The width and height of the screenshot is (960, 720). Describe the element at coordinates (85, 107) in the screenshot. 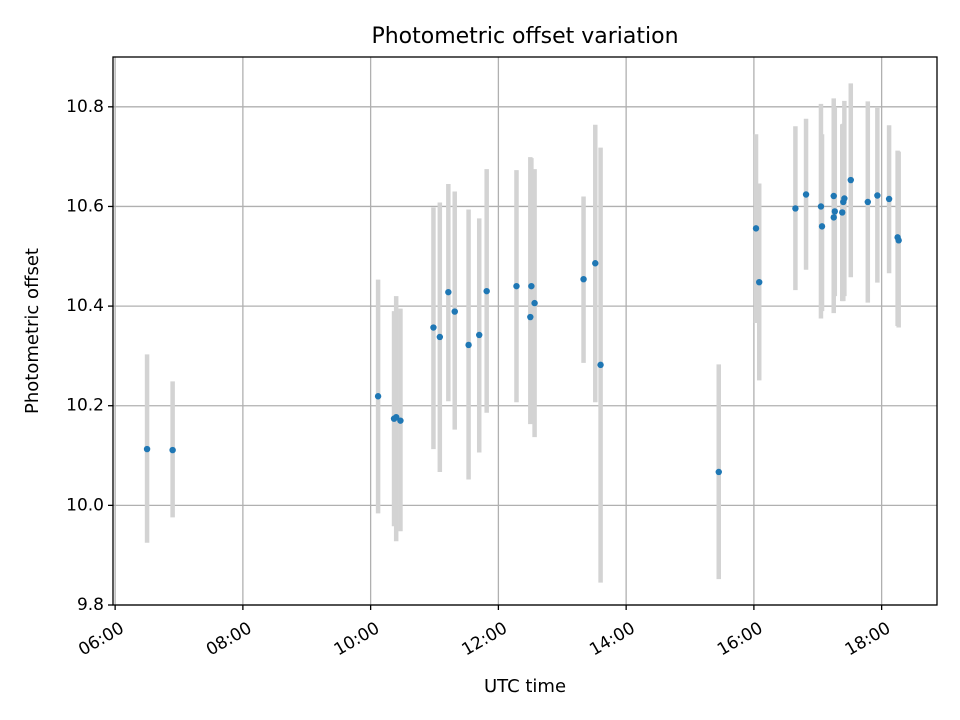

I see `y-tick-label: 10.8` at that location.